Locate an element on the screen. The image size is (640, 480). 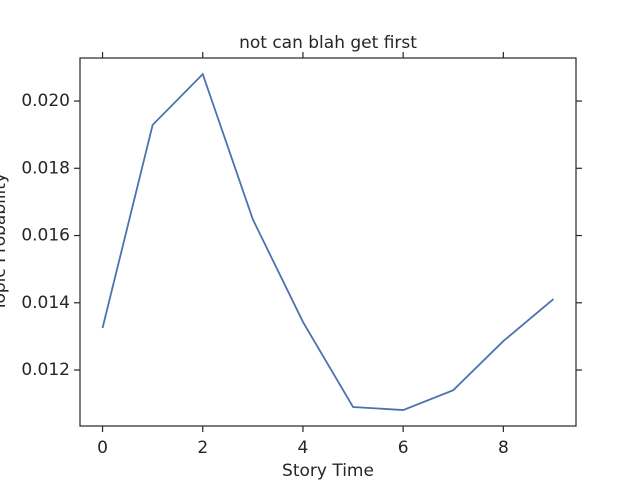
x-tick-label: 4 is located at coordinates (303, 448).